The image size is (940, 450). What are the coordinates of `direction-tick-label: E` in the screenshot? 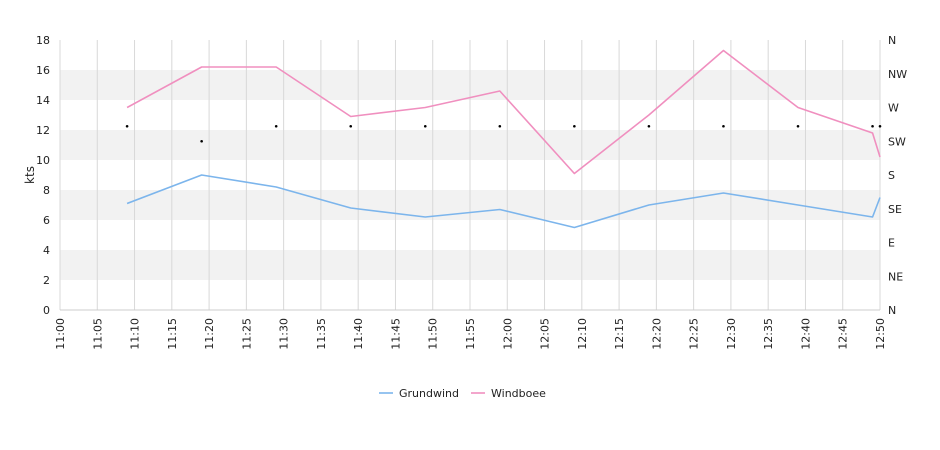 It's located at (891, 243).